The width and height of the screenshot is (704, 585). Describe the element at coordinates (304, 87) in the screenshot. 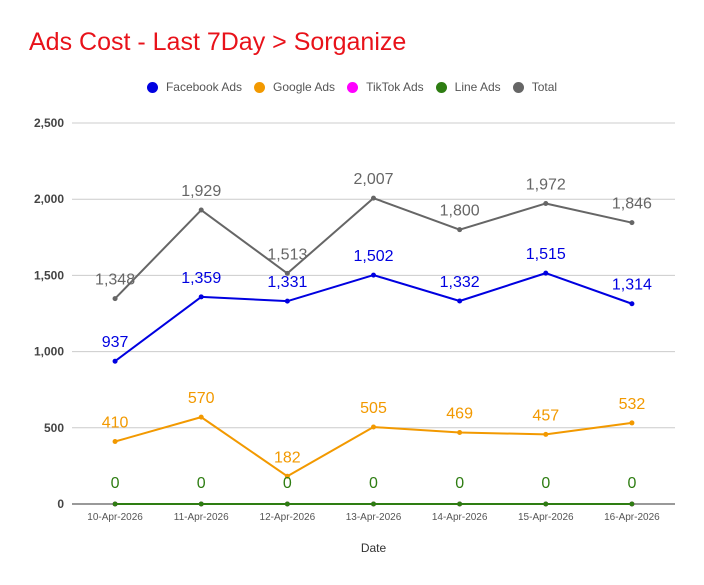

I see `legend-label: Google Ads` at that location.